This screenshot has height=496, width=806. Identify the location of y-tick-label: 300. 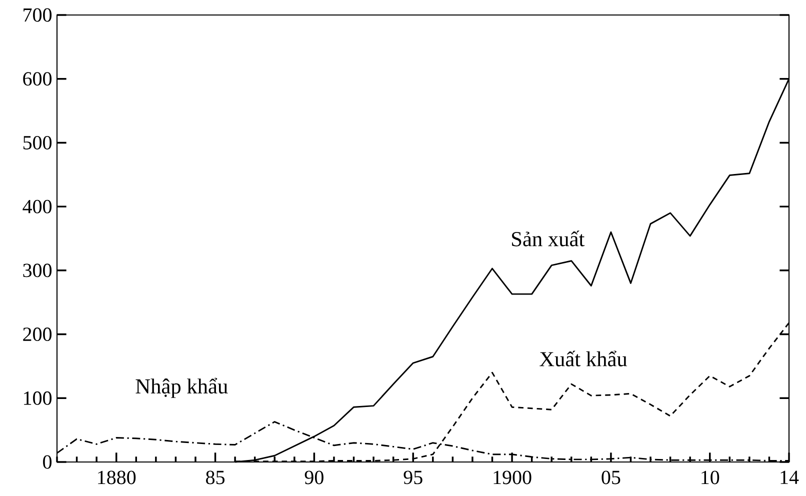
(37, 271).